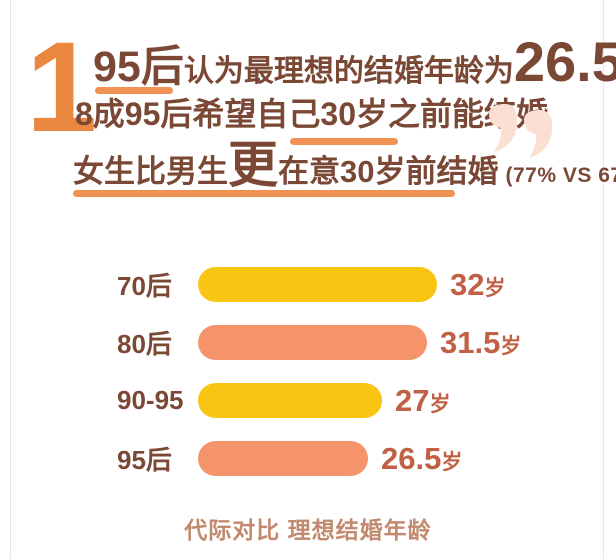  Describe the element at coordinates (144, 286) in the screenshot. I see `category-label: 70后` at that location.